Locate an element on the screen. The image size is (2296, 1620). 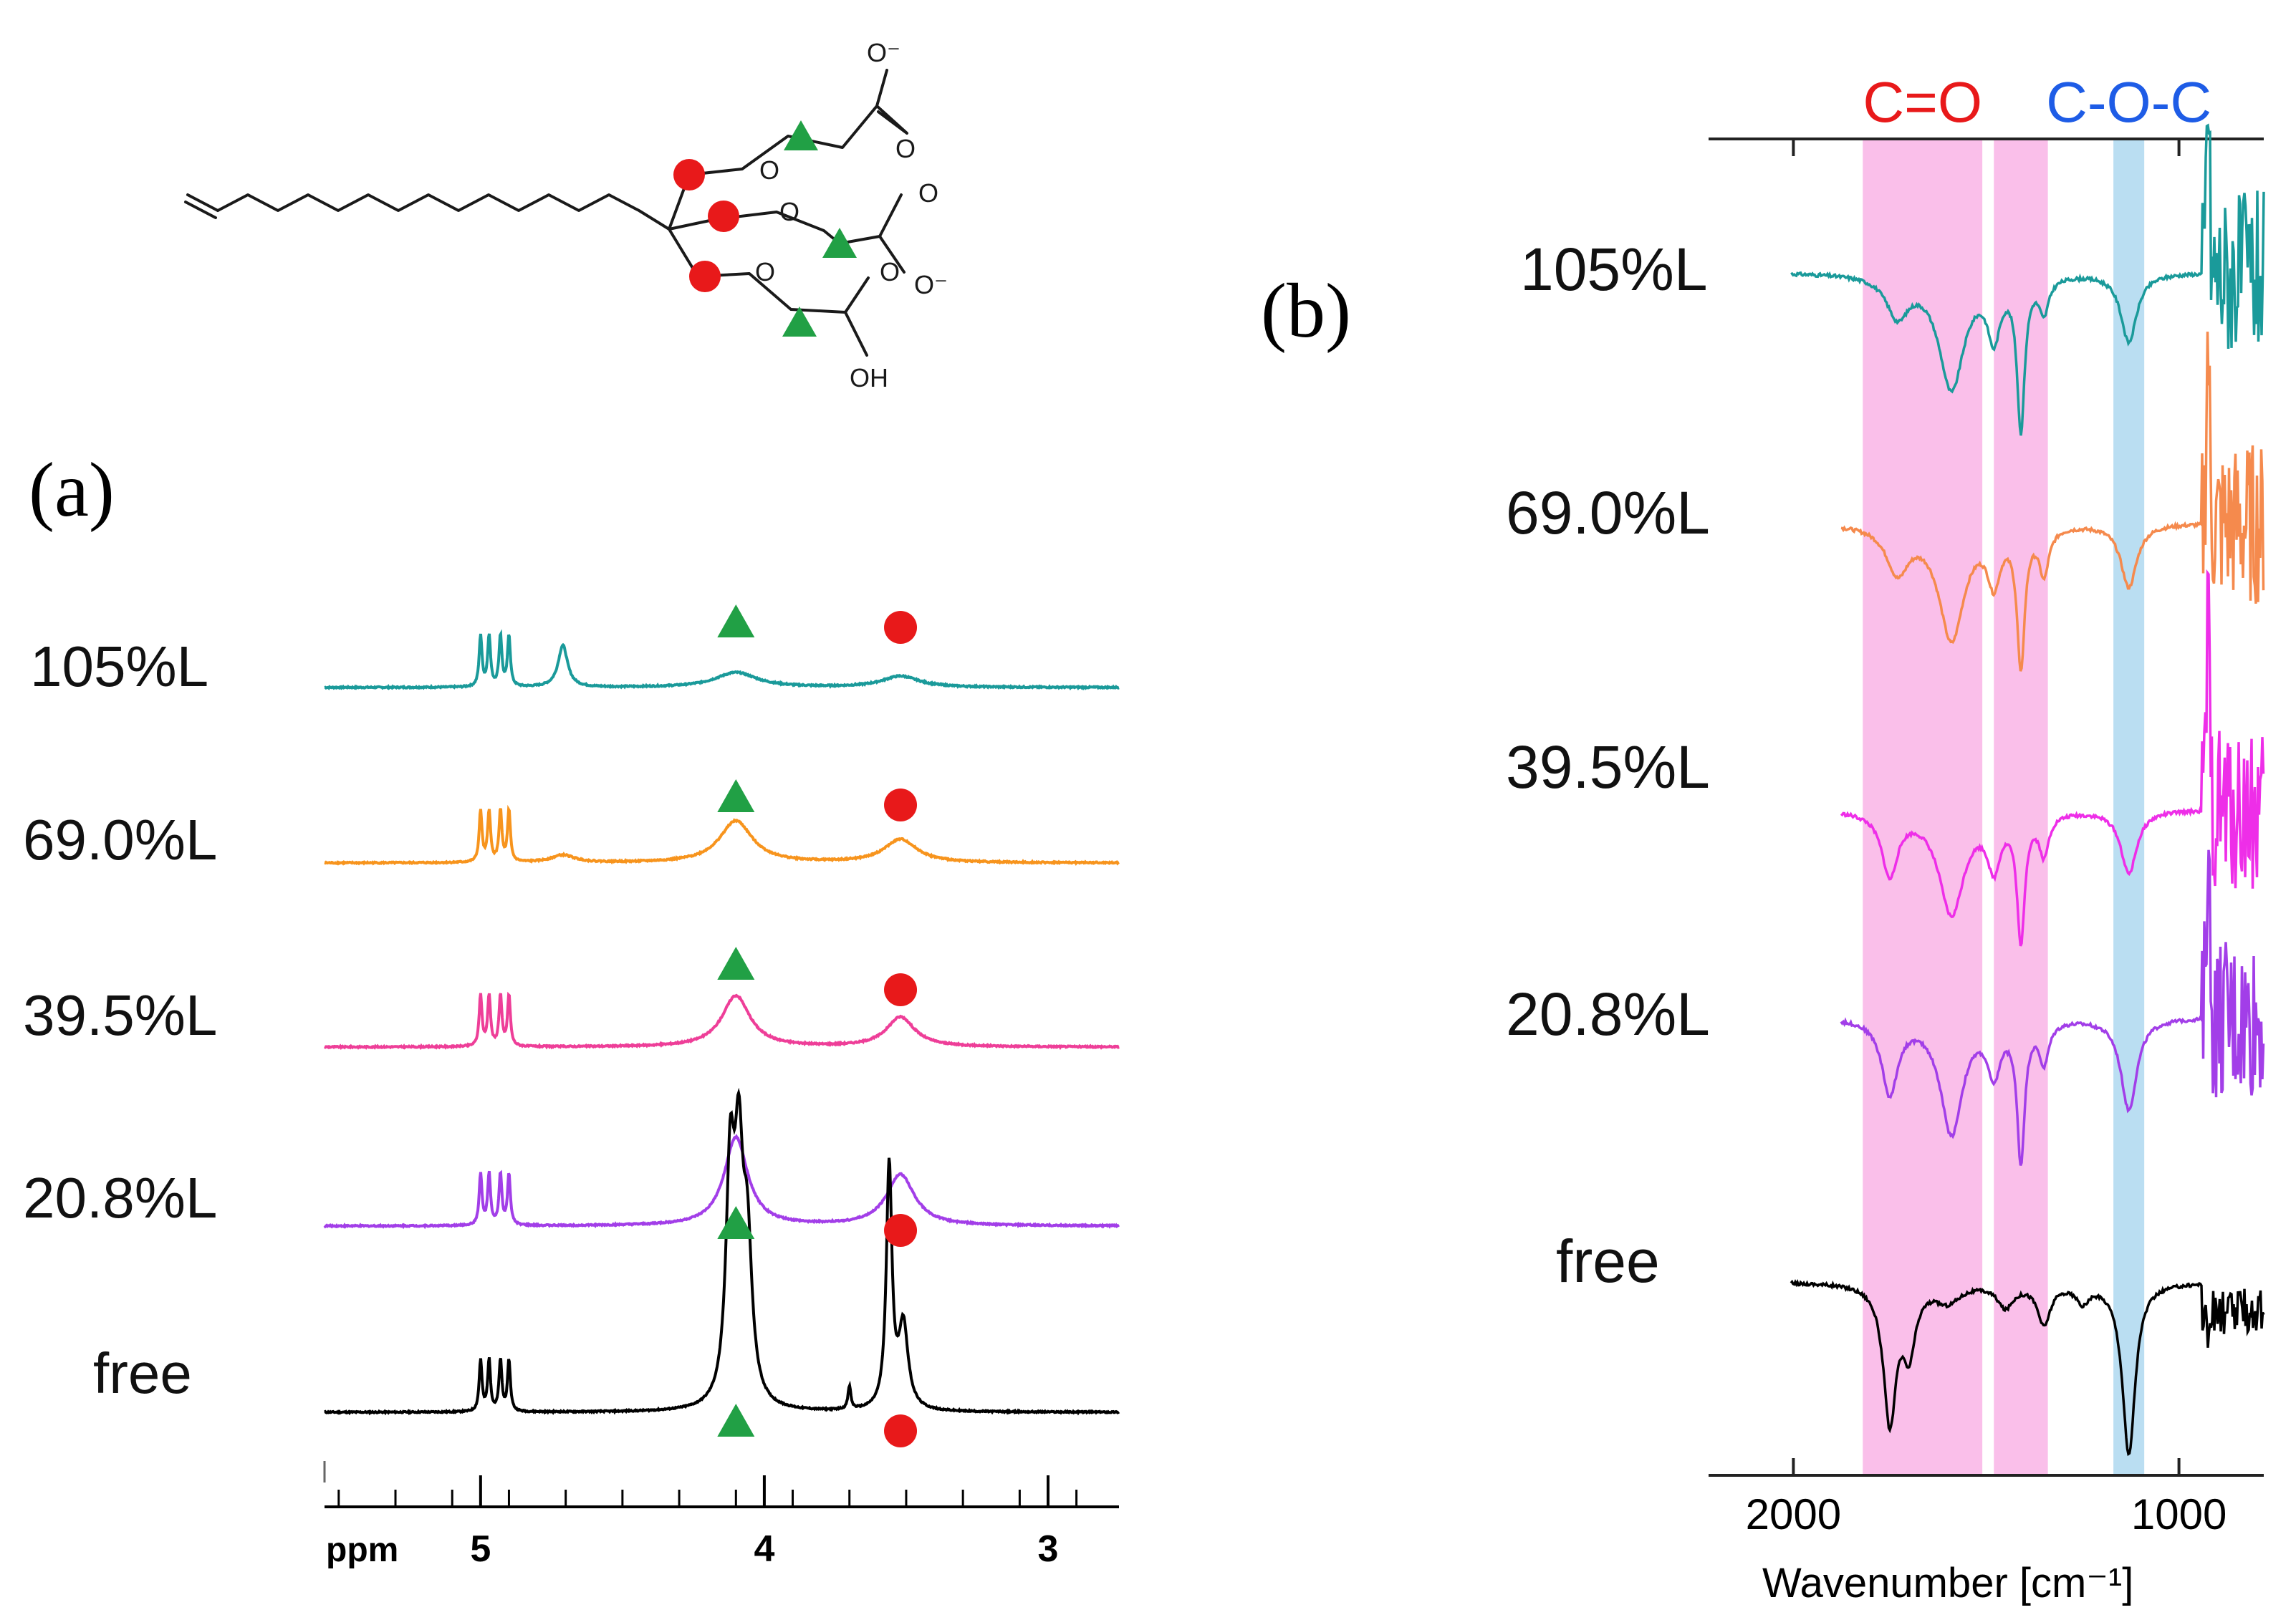
molecule-labels: O O O O⁻ O O O⁻ O OH is located at coordinates (852, 215).